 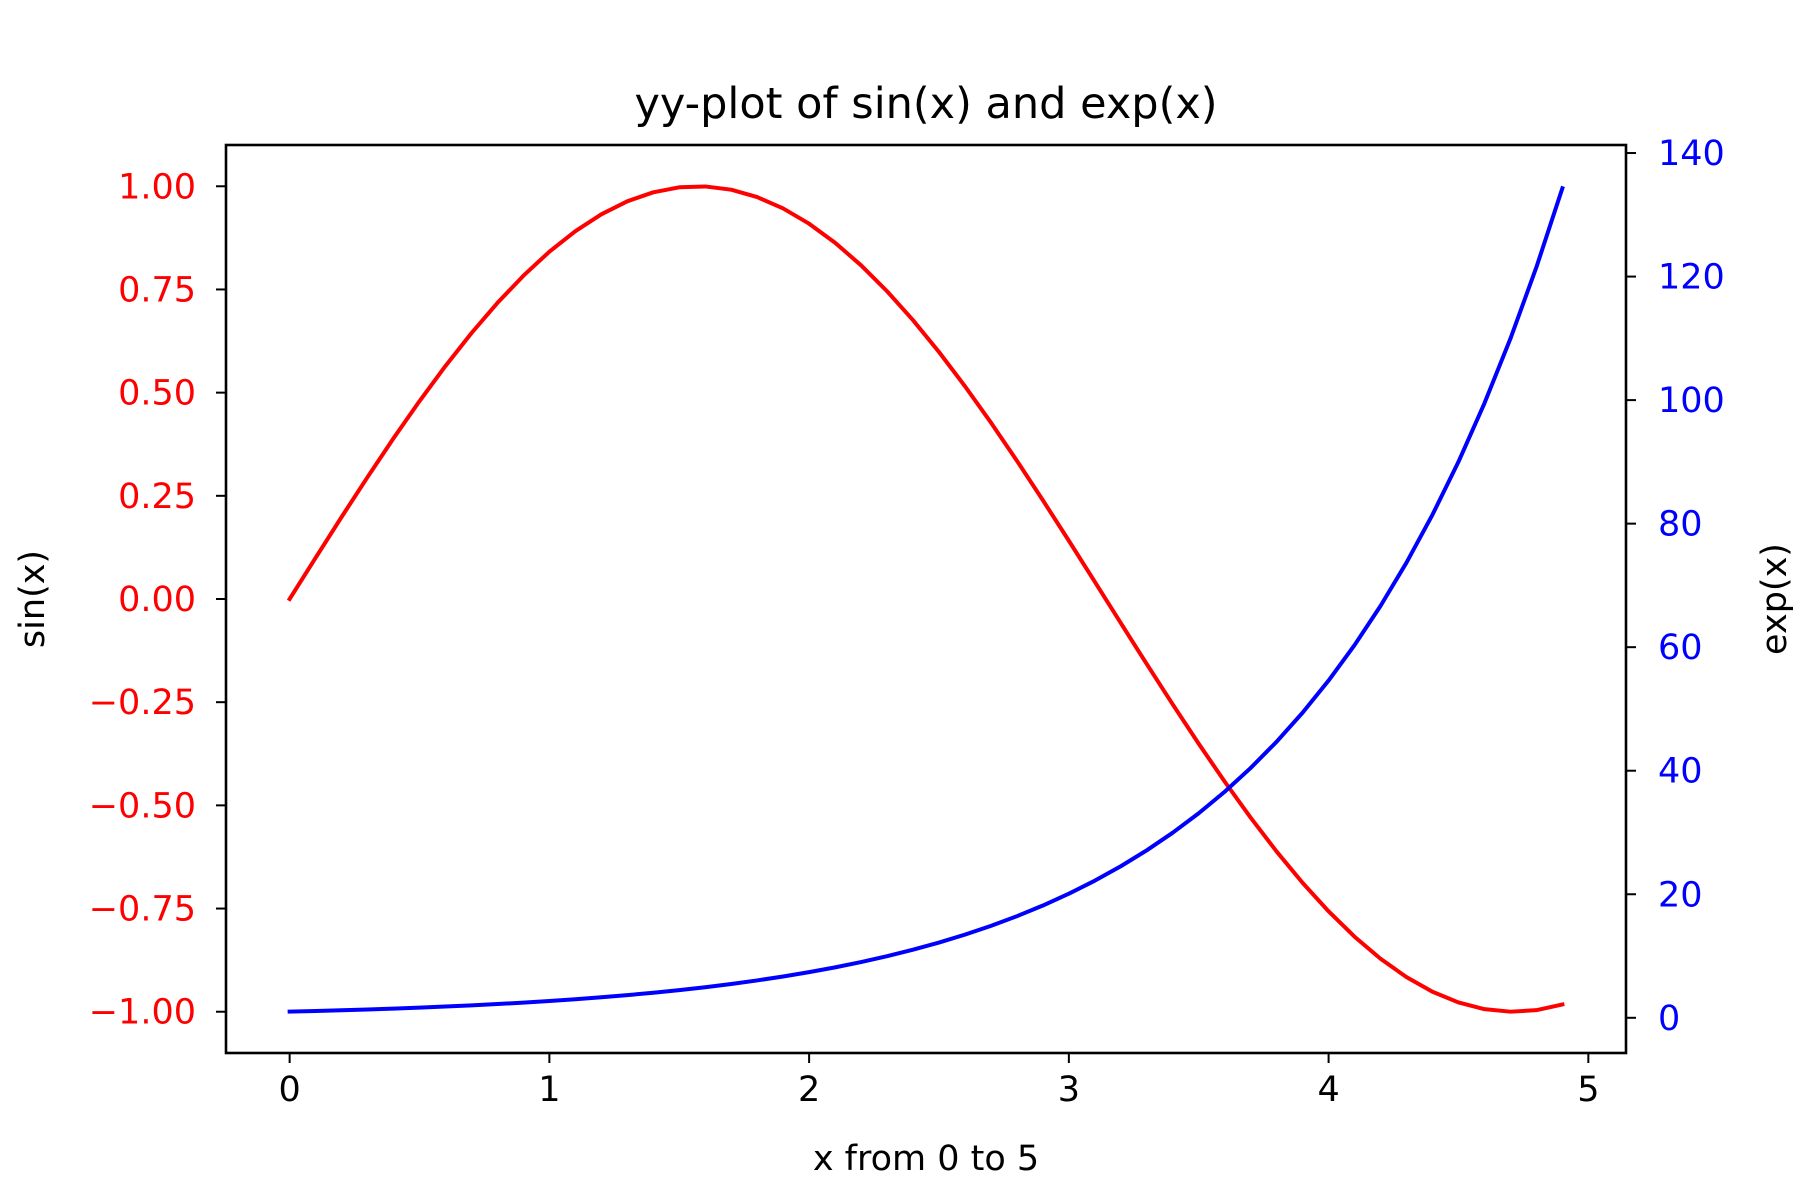 What do you see at coordinates (157, 290) in the screenshot?
I see `left-tick-label: 0.75` at bounding box center [157, 290].